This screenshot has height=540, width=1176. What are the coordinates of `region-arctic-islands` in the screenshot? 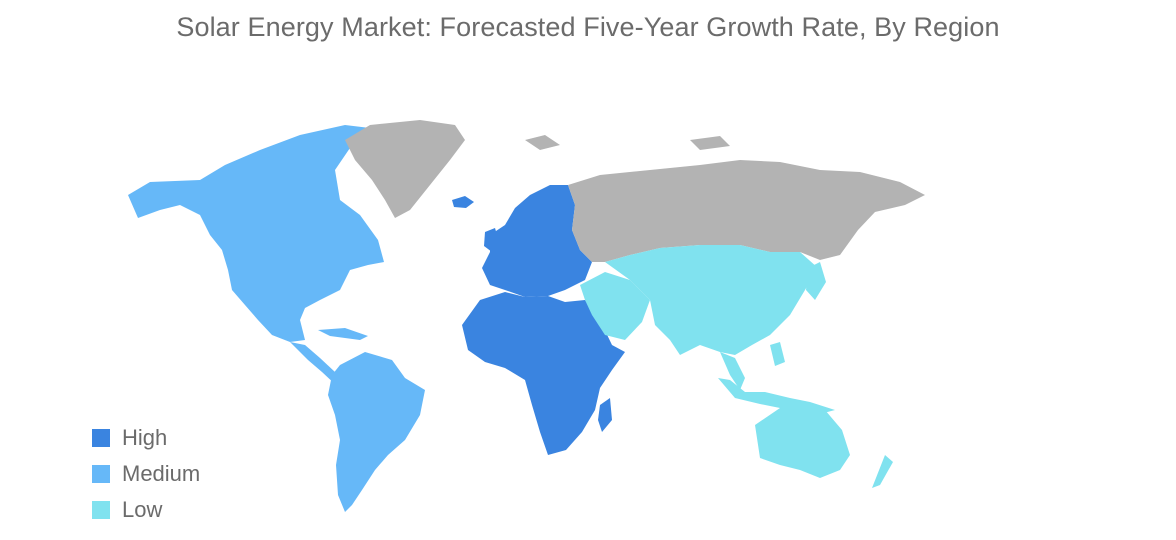 It's located at (627, 142).